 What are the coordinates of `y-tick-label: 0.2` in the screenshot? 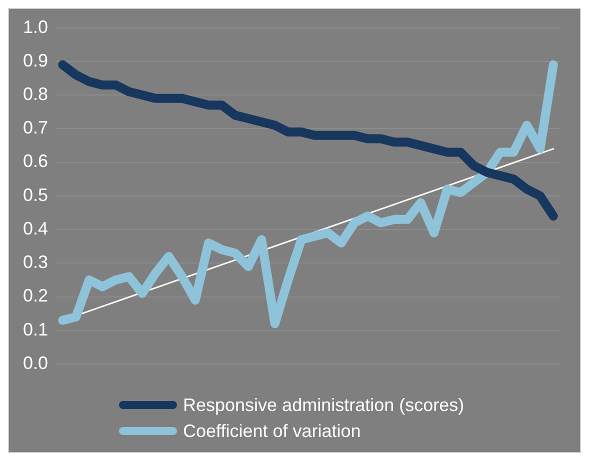 It's located at (35, 296).